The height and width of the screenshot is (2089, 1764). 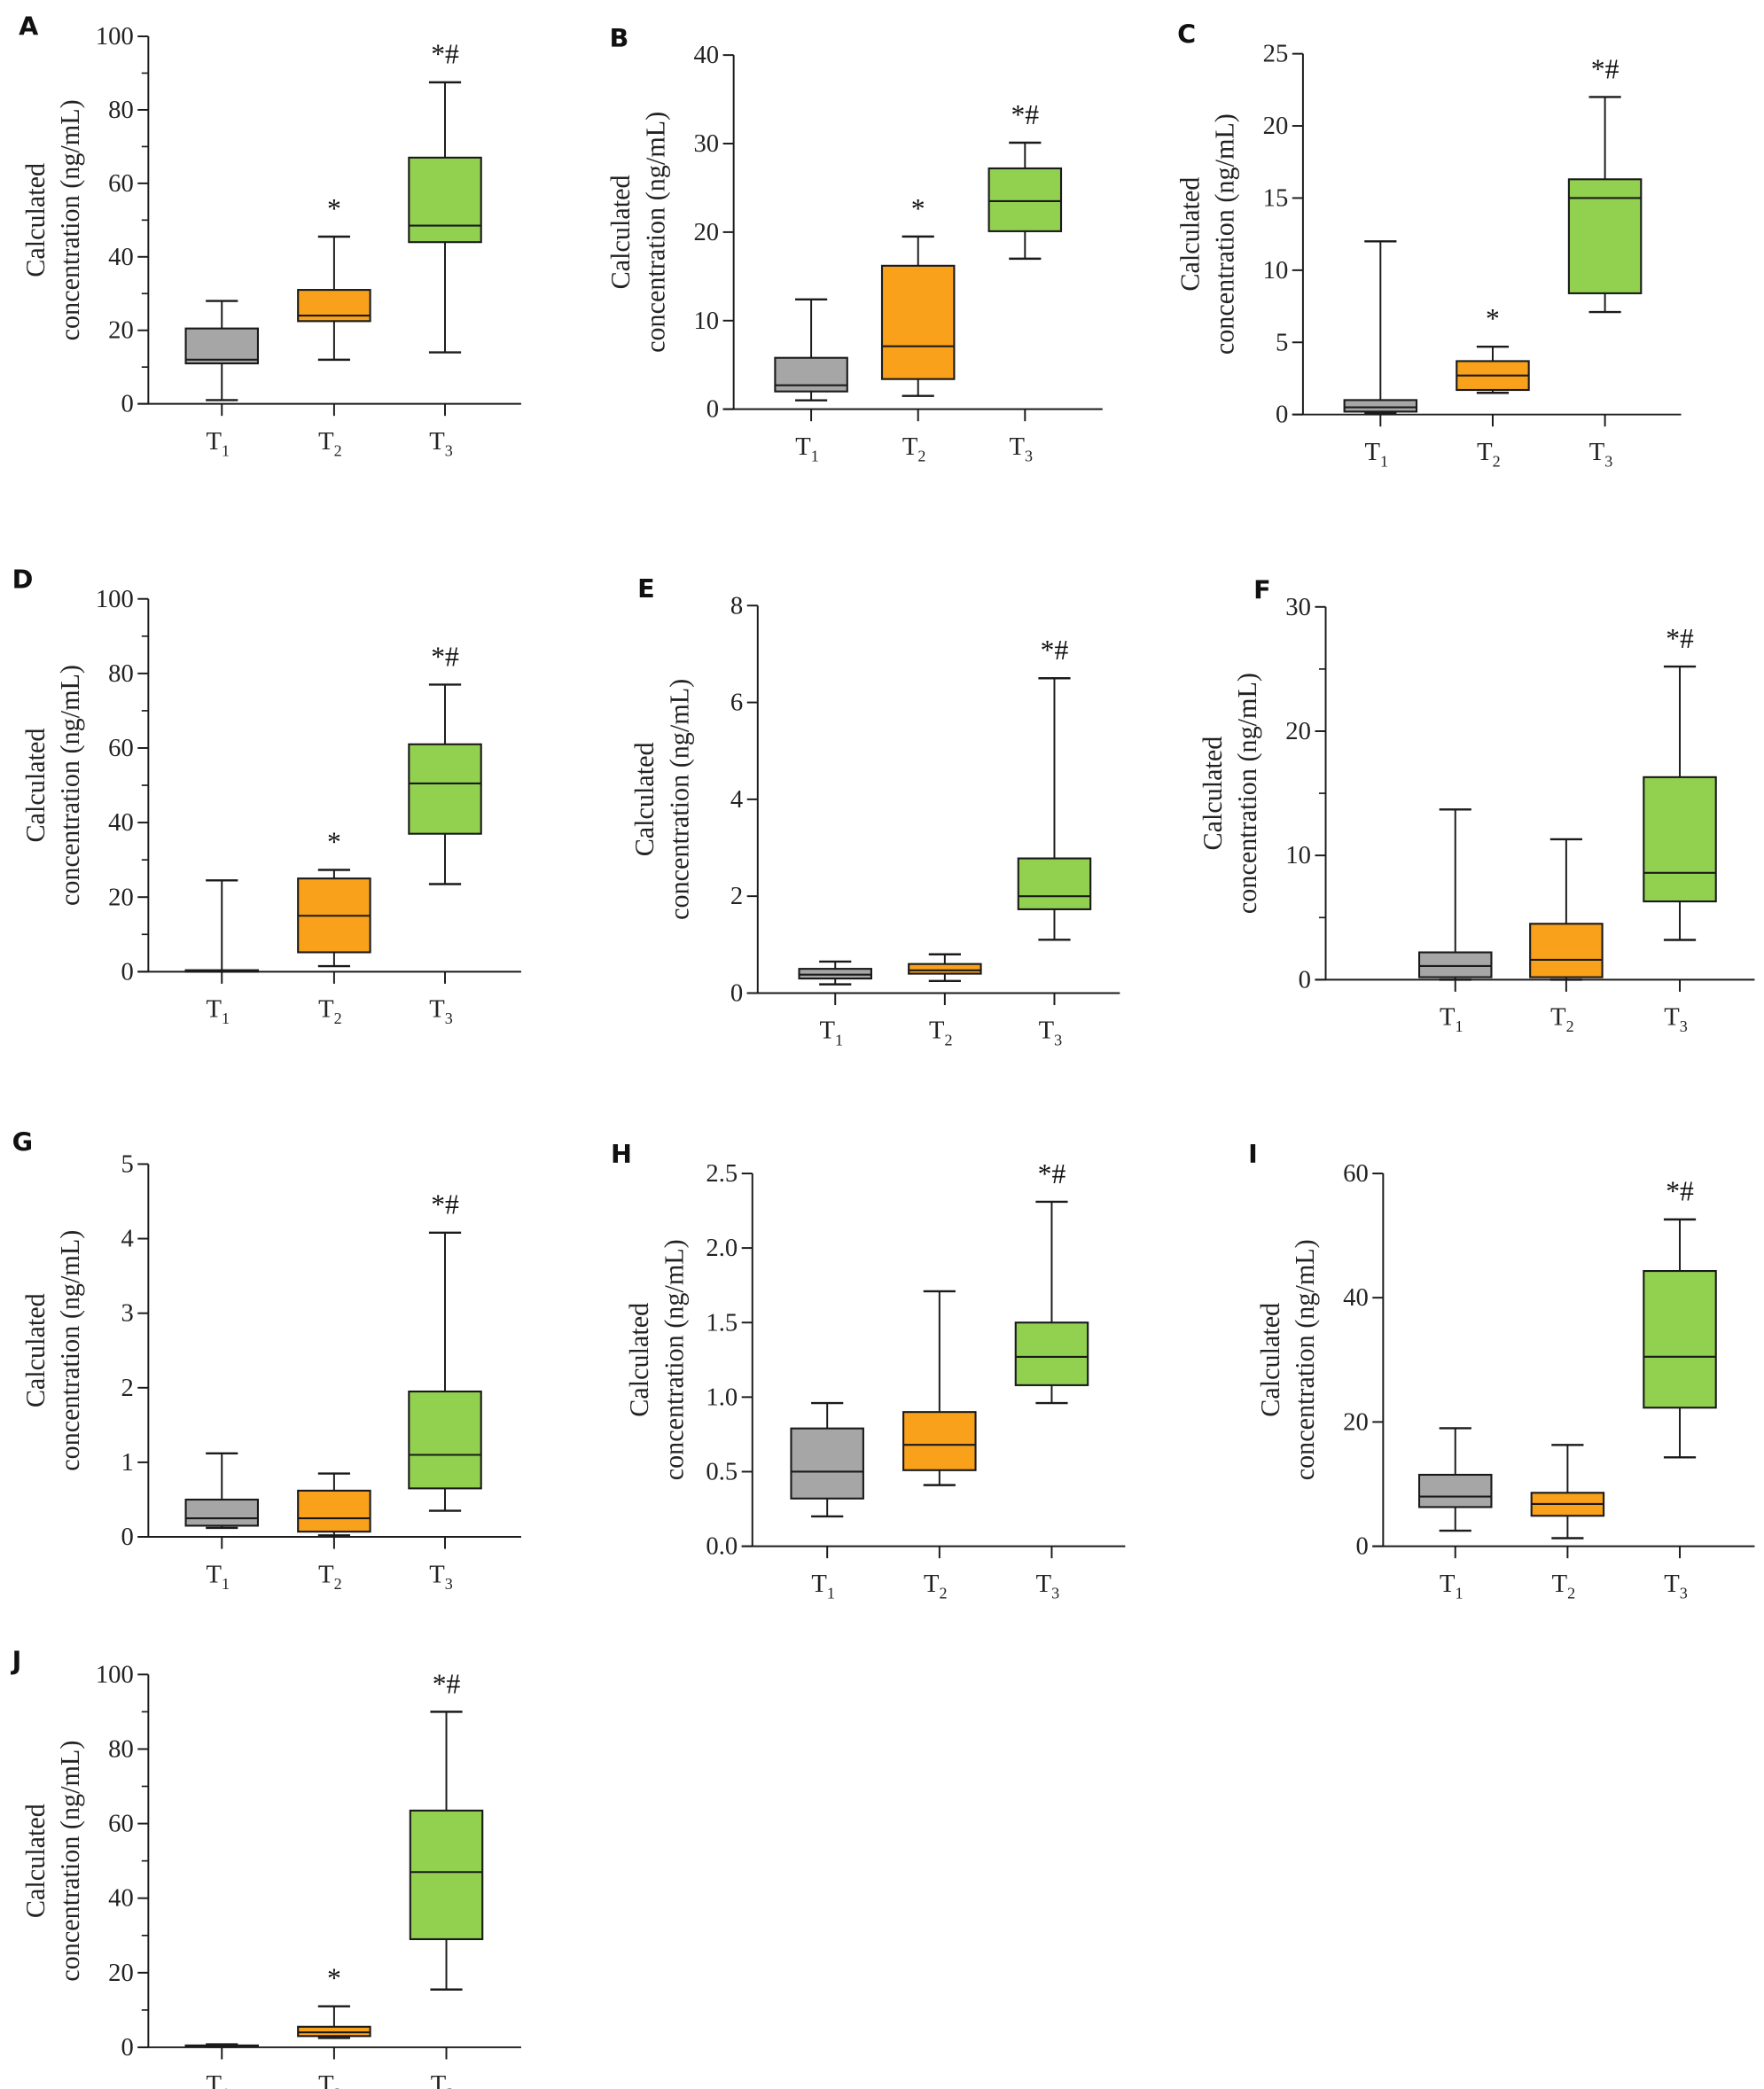 I want to click on y-tick-label: 0.5, so click(x=722, y=1472).